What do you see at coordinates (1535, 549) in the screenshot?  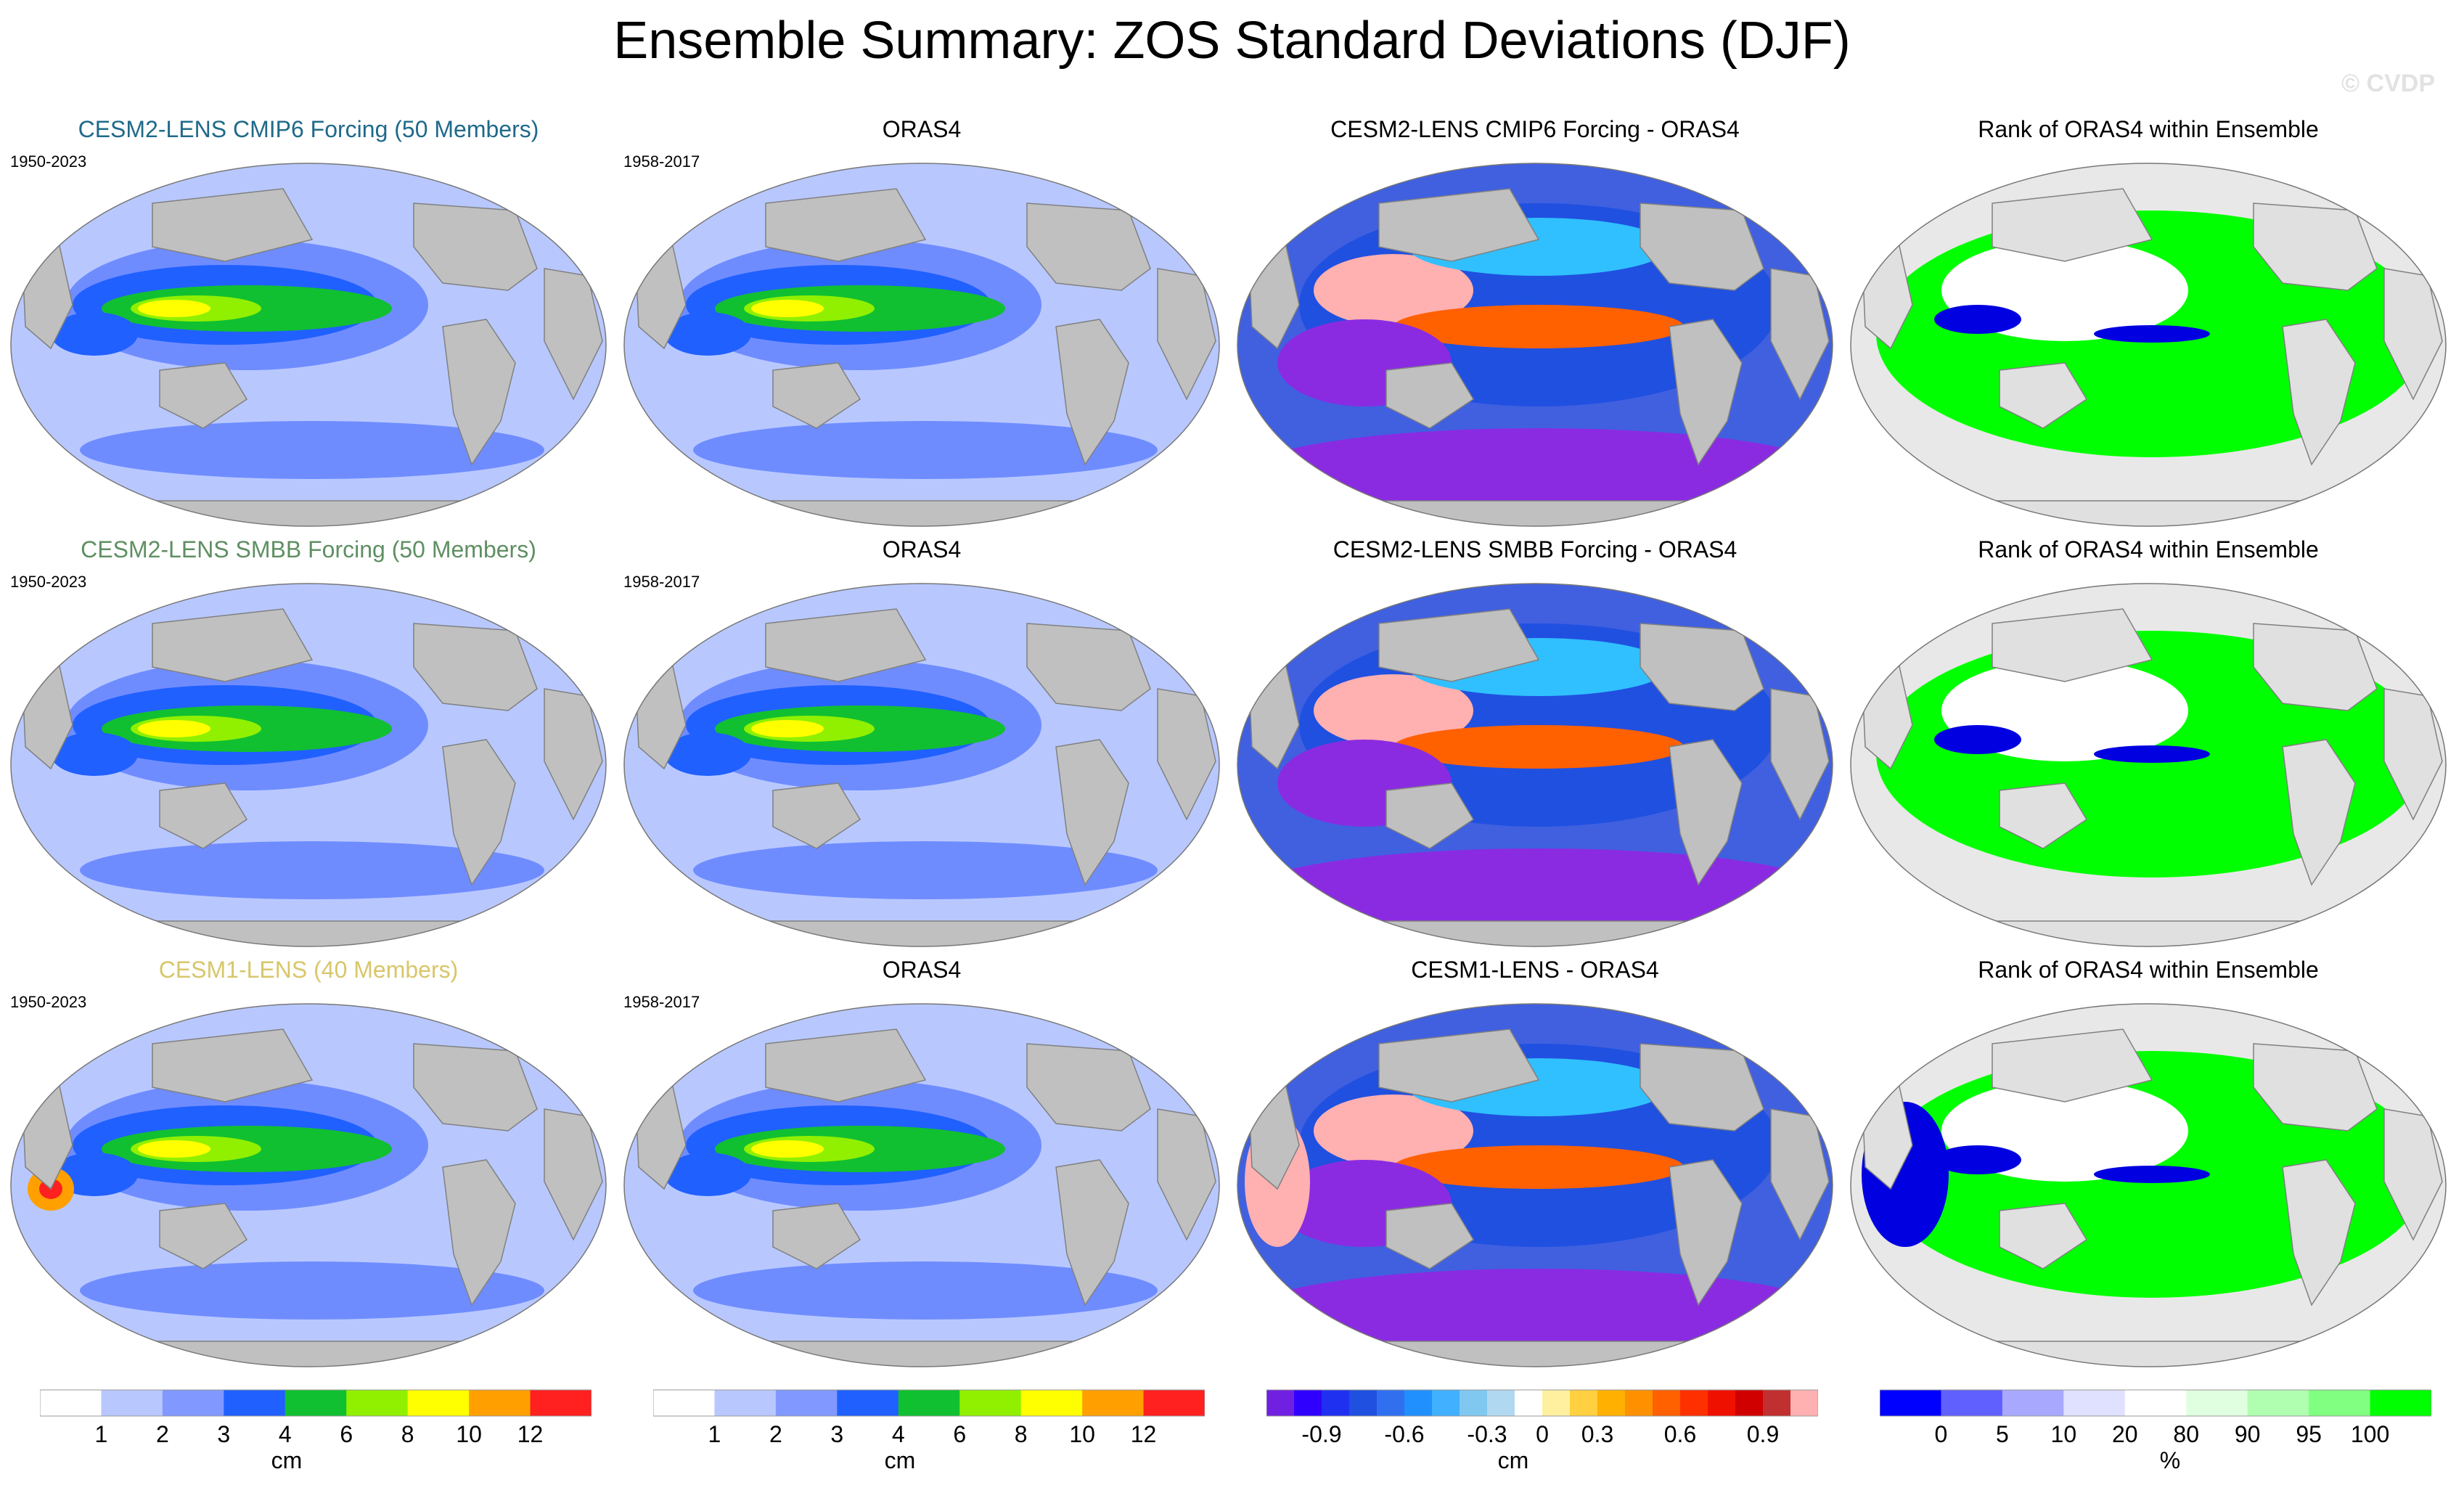 I see `panel-title: CESM2-LENS SMBB Forcing - ORAS4` at bounding box center [1535, 549].